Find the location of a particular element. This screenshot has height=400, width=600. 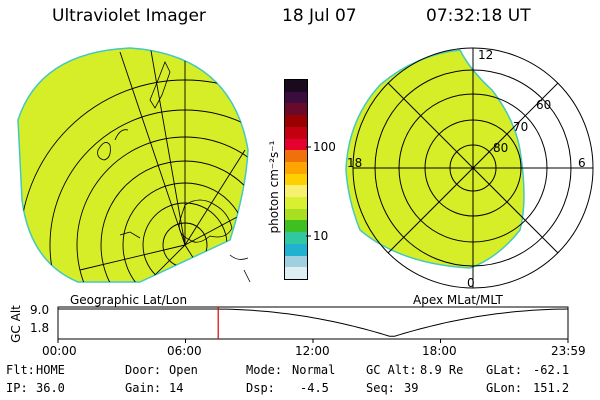

altitude-xtick-1200: 12:00 is located at coordinates (312, 351).